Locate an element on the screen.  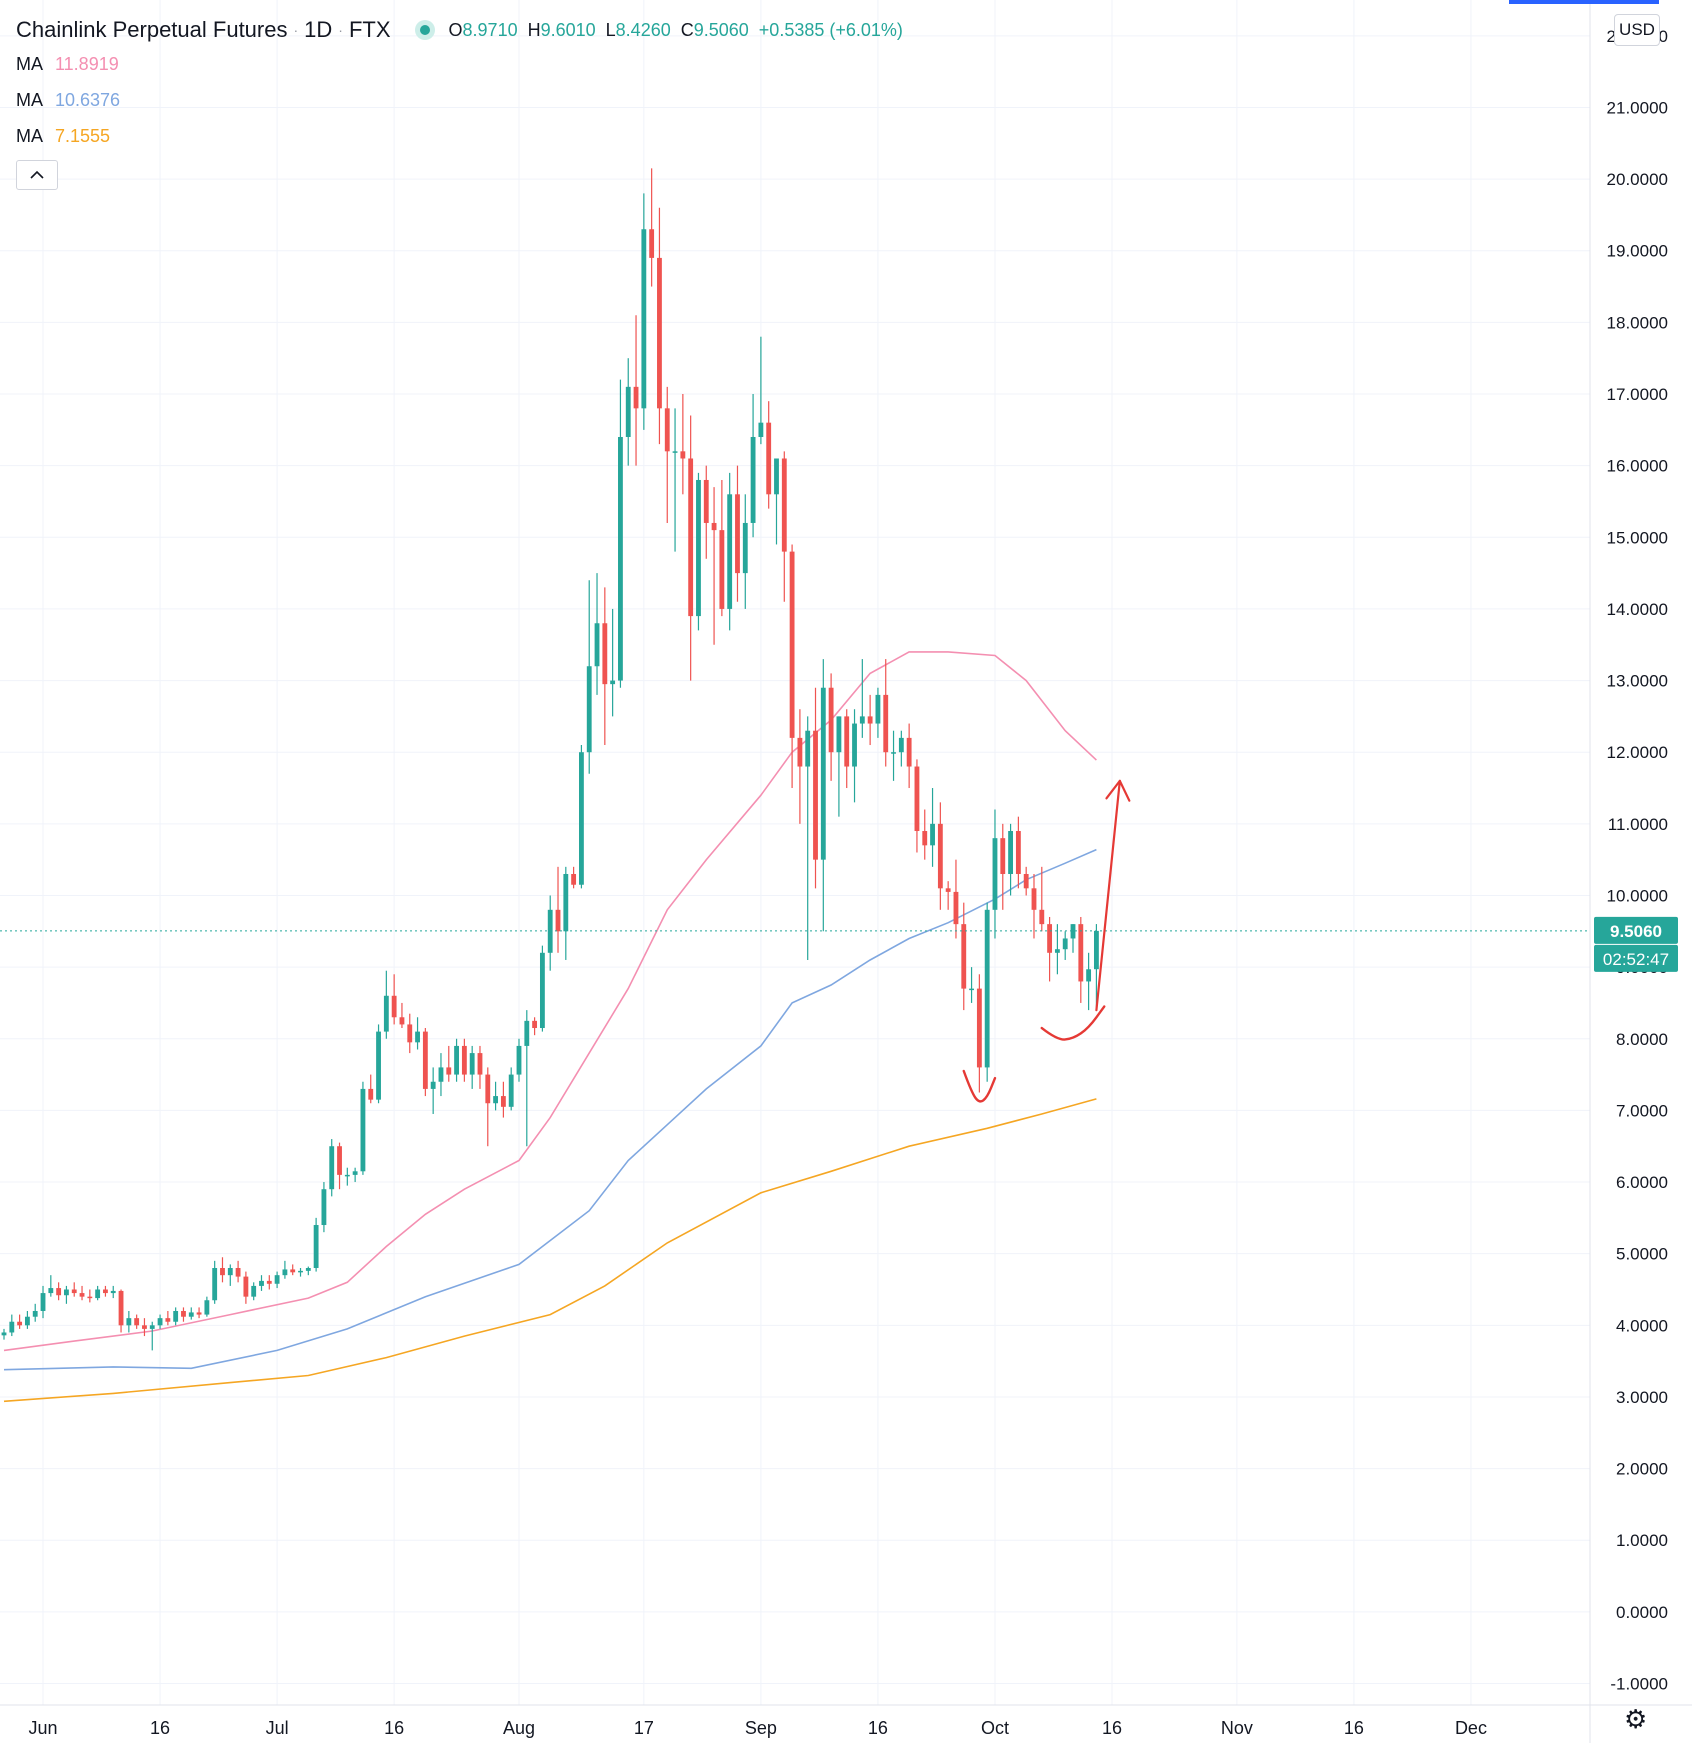
indicator-row-ma-3: MA 7.1555 is located at coordinates (464, 136).